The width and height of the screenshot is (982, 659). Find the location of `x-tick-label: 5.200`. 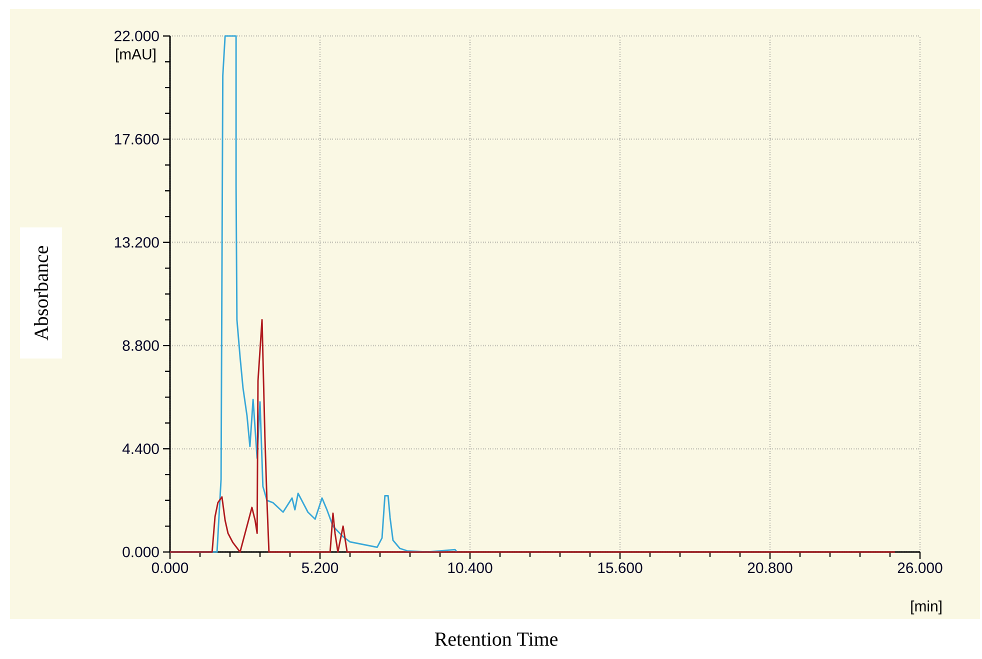

x-tick-label: 5.200 is located at coordinates (320, 568).